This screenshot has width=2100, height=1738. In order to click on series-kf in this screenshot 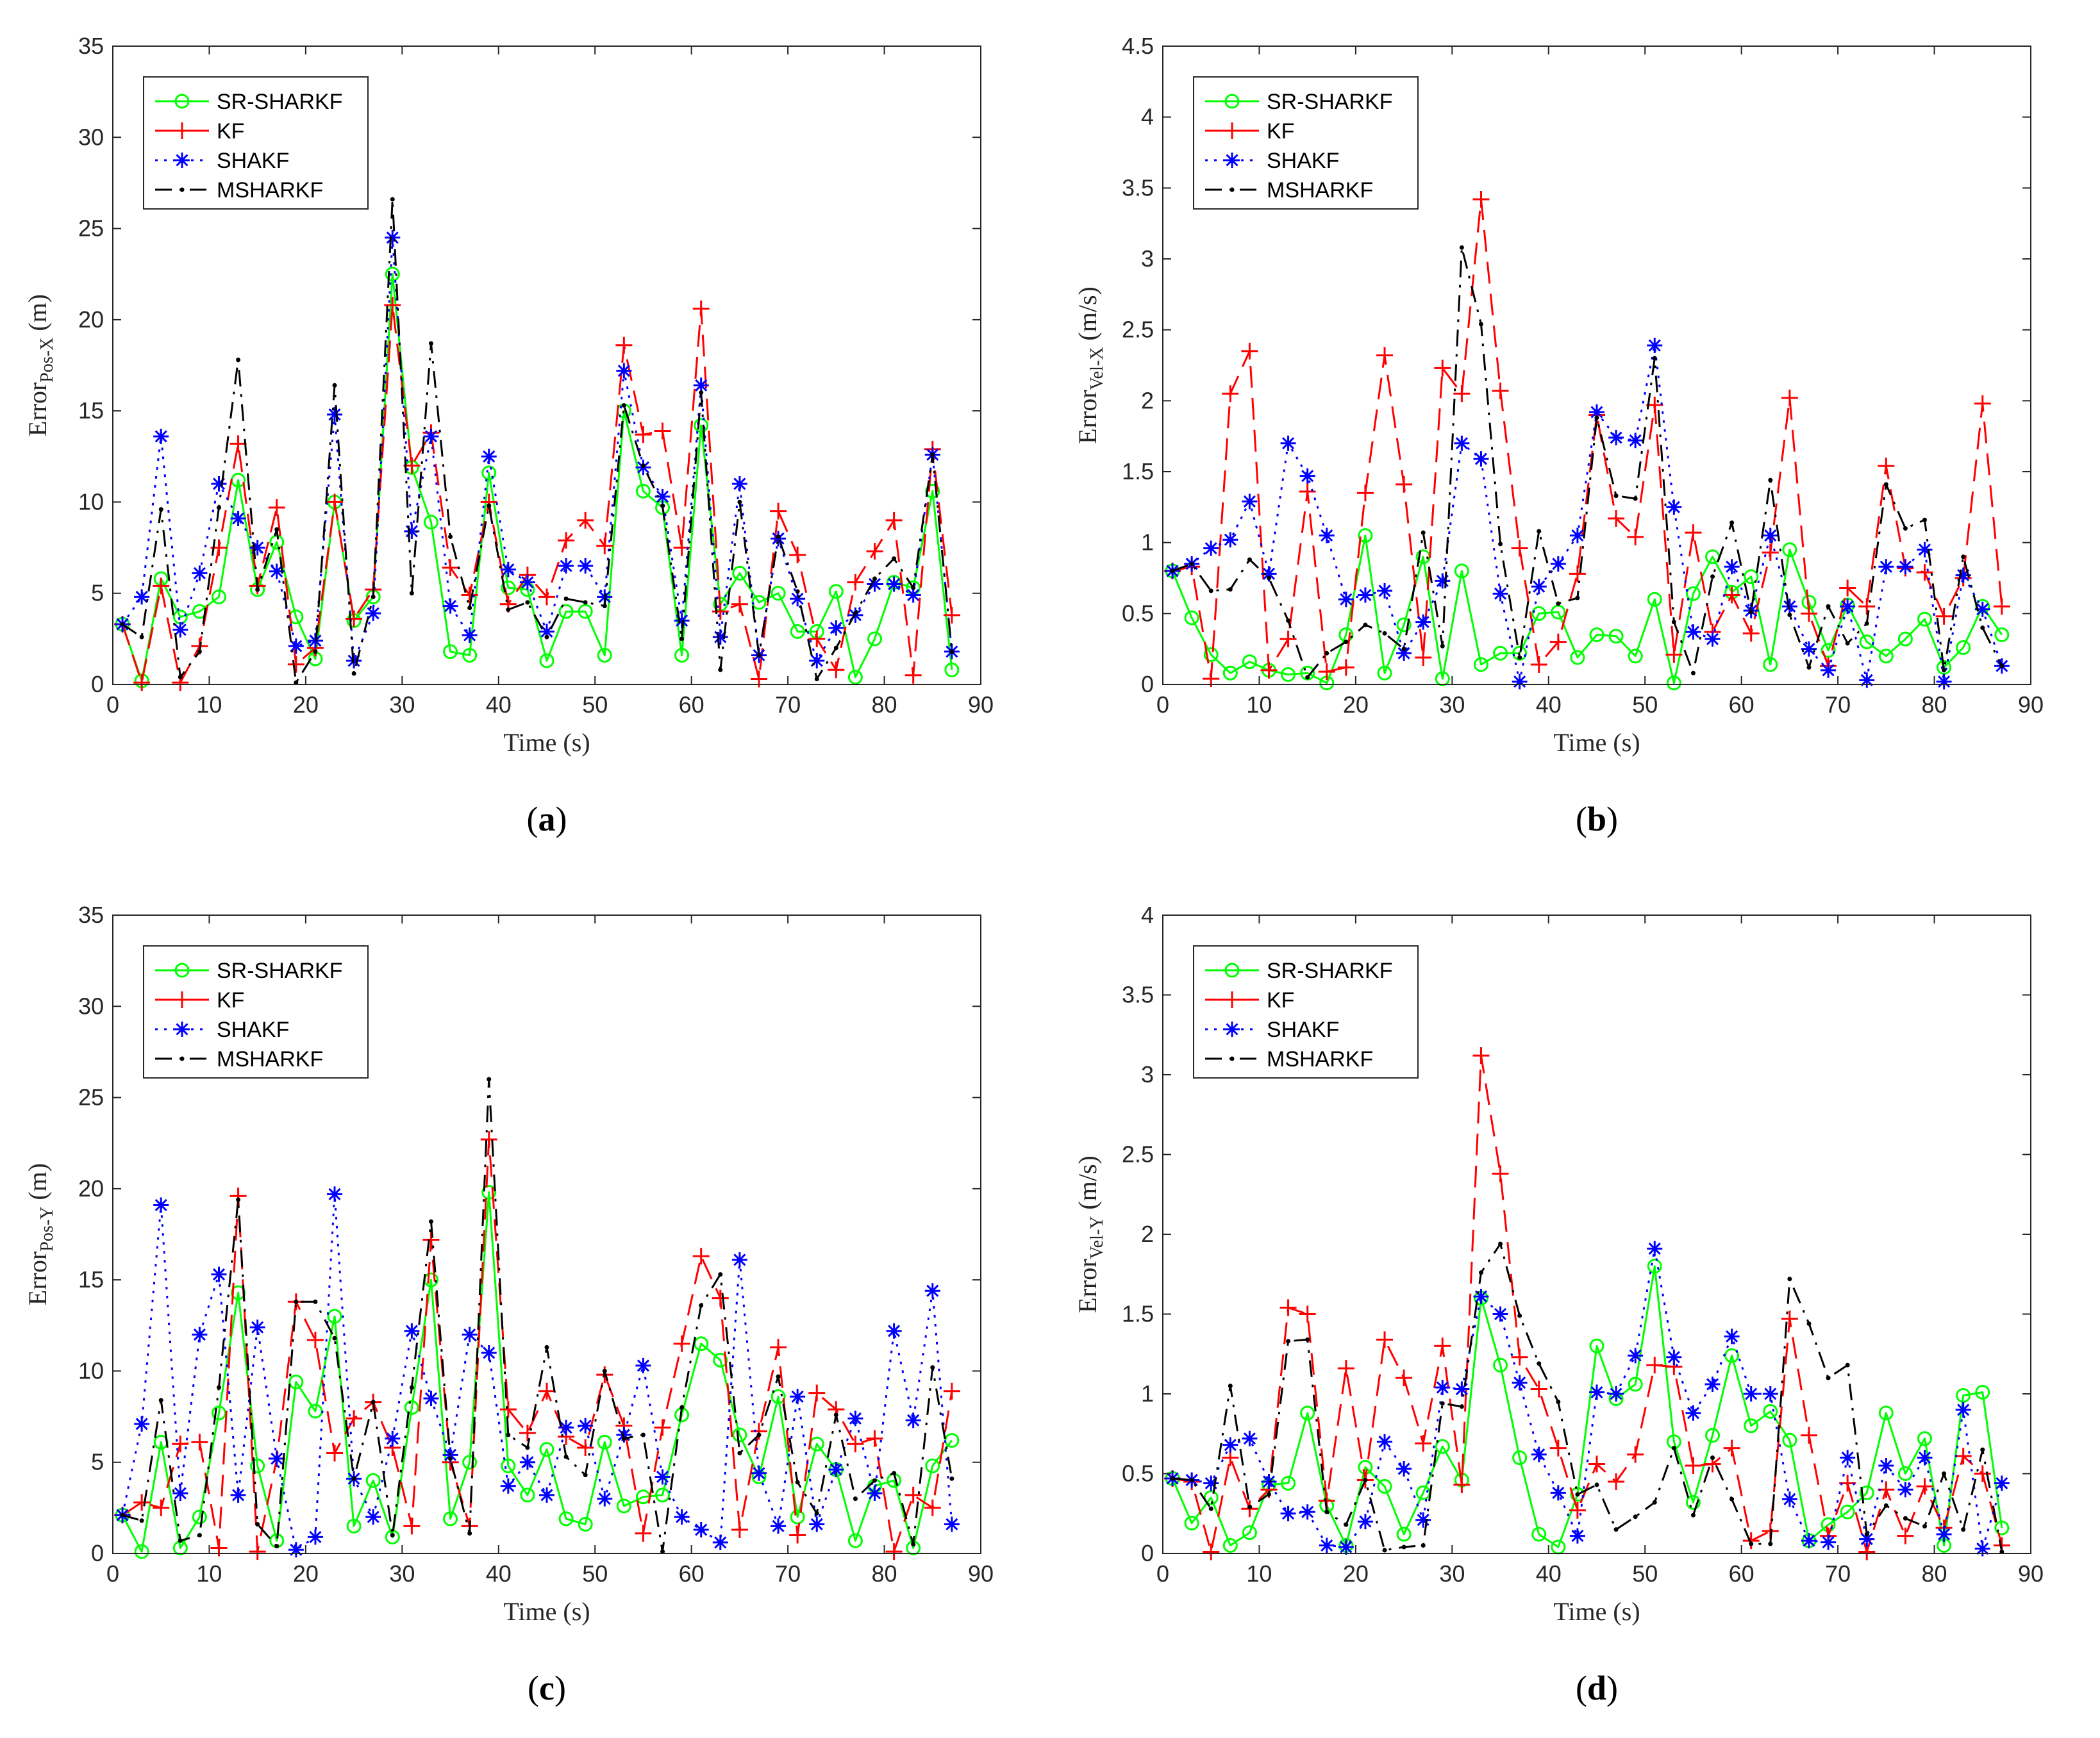, I will do `click(537, 1345)`.